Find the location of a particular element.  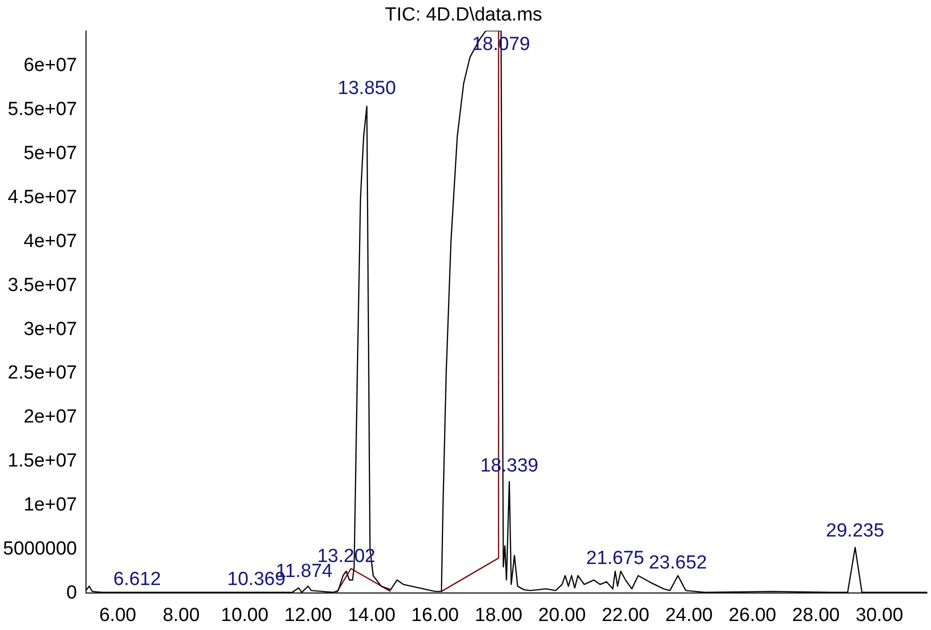

y-tick-label: 6e+07 is located at coordinates (50, 65).